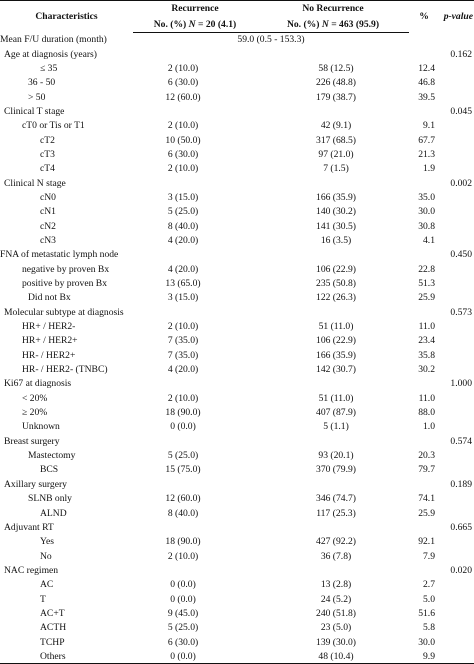 This screenshot has width=474, height=664. Describe the element at coordinates (336, 599) in the screenshot. I see `row-no-recurrence: 24 (5.2)` at that location.